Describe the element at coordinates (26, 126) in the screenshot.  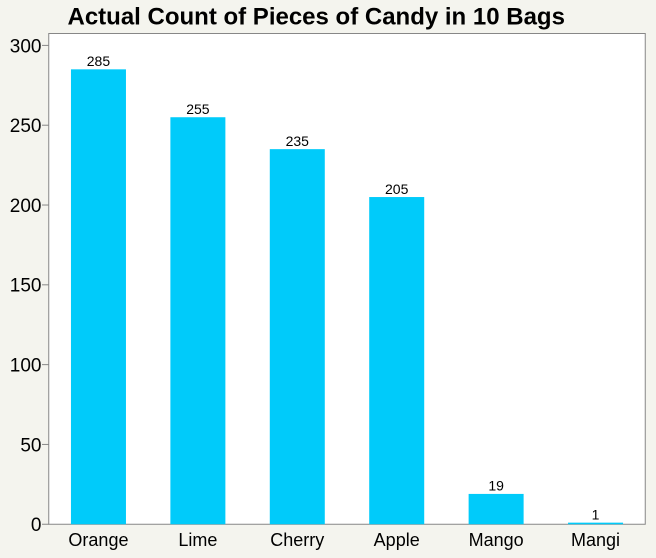
I see `svg-text: 250` at that location.